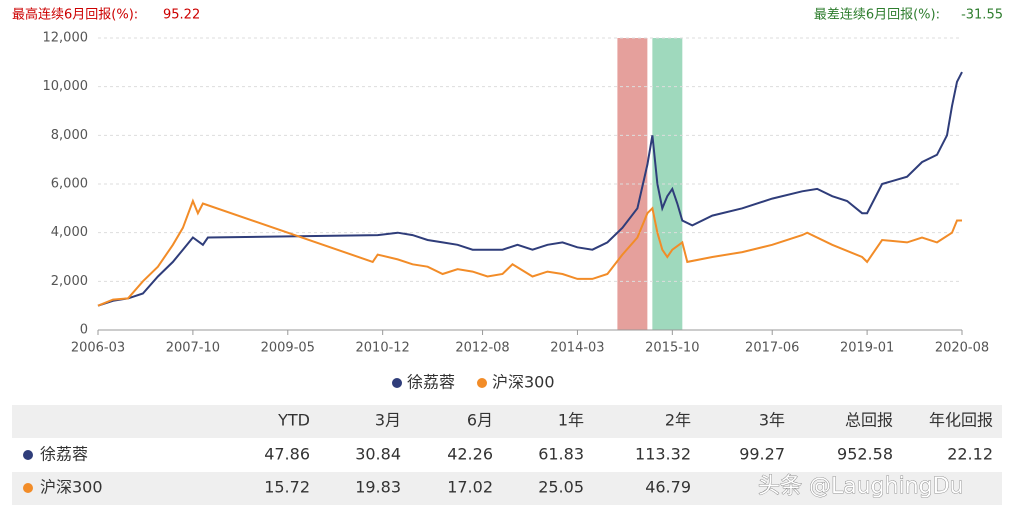 The height and width of the screenshot is (518, 1013). Describe the element at coordinates (668, 487) in the screenshot. I see `table-cell: 46.79` at that location.